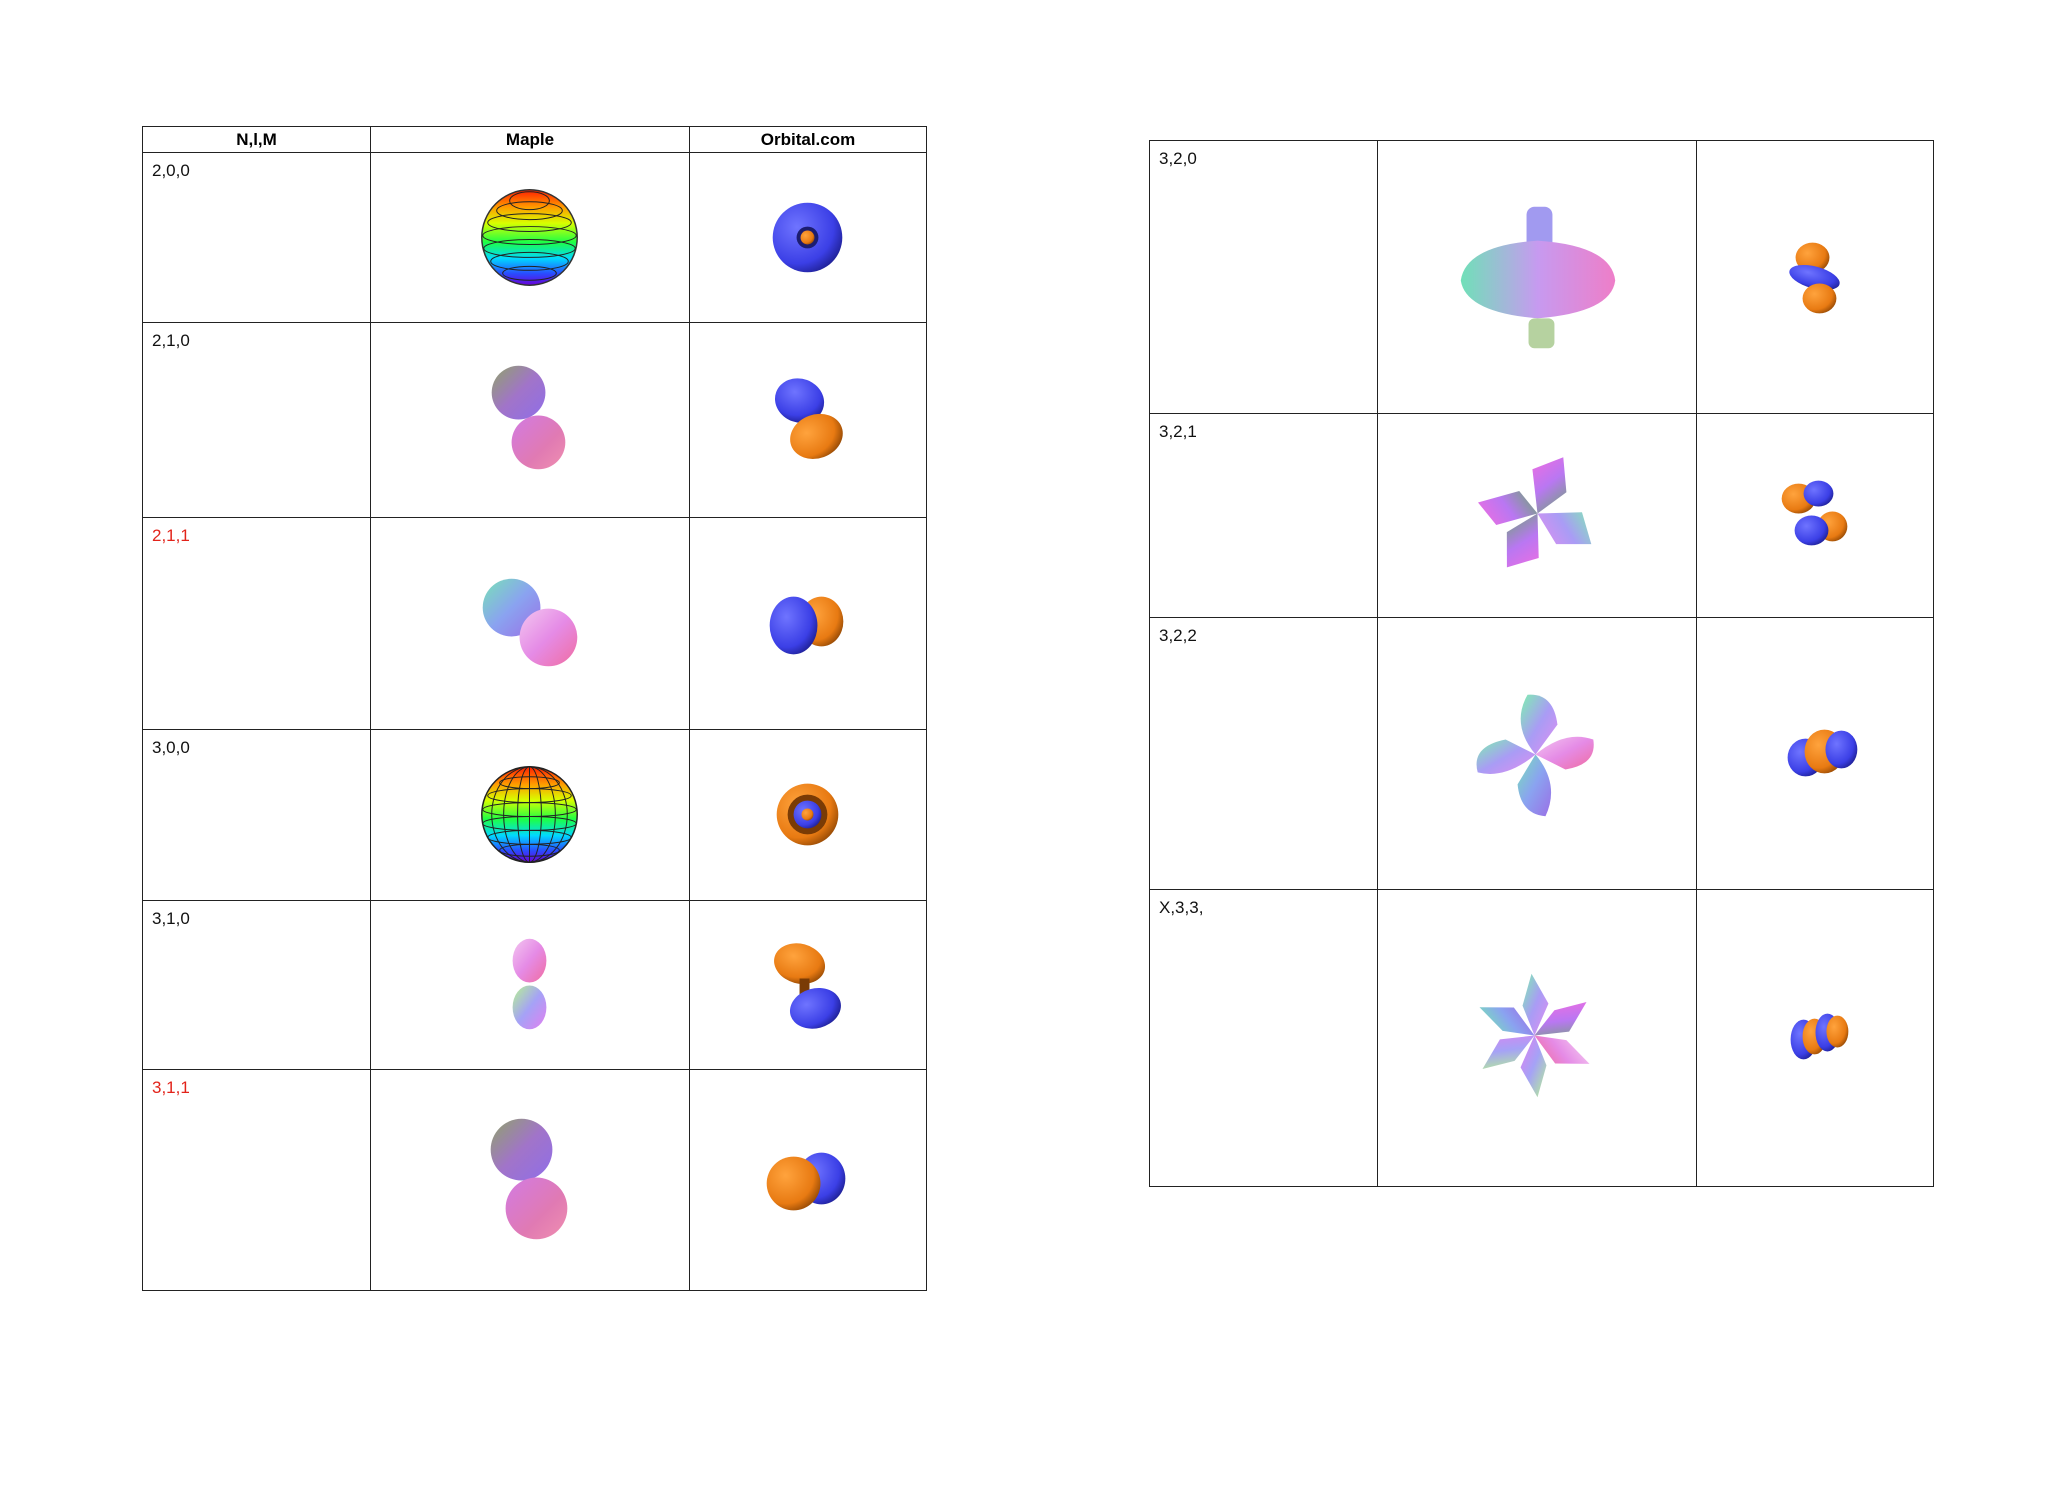 The width and height of the screenshot is (2048, 1490). I want to click on table-row: 2,1,1, so click(534, 623).